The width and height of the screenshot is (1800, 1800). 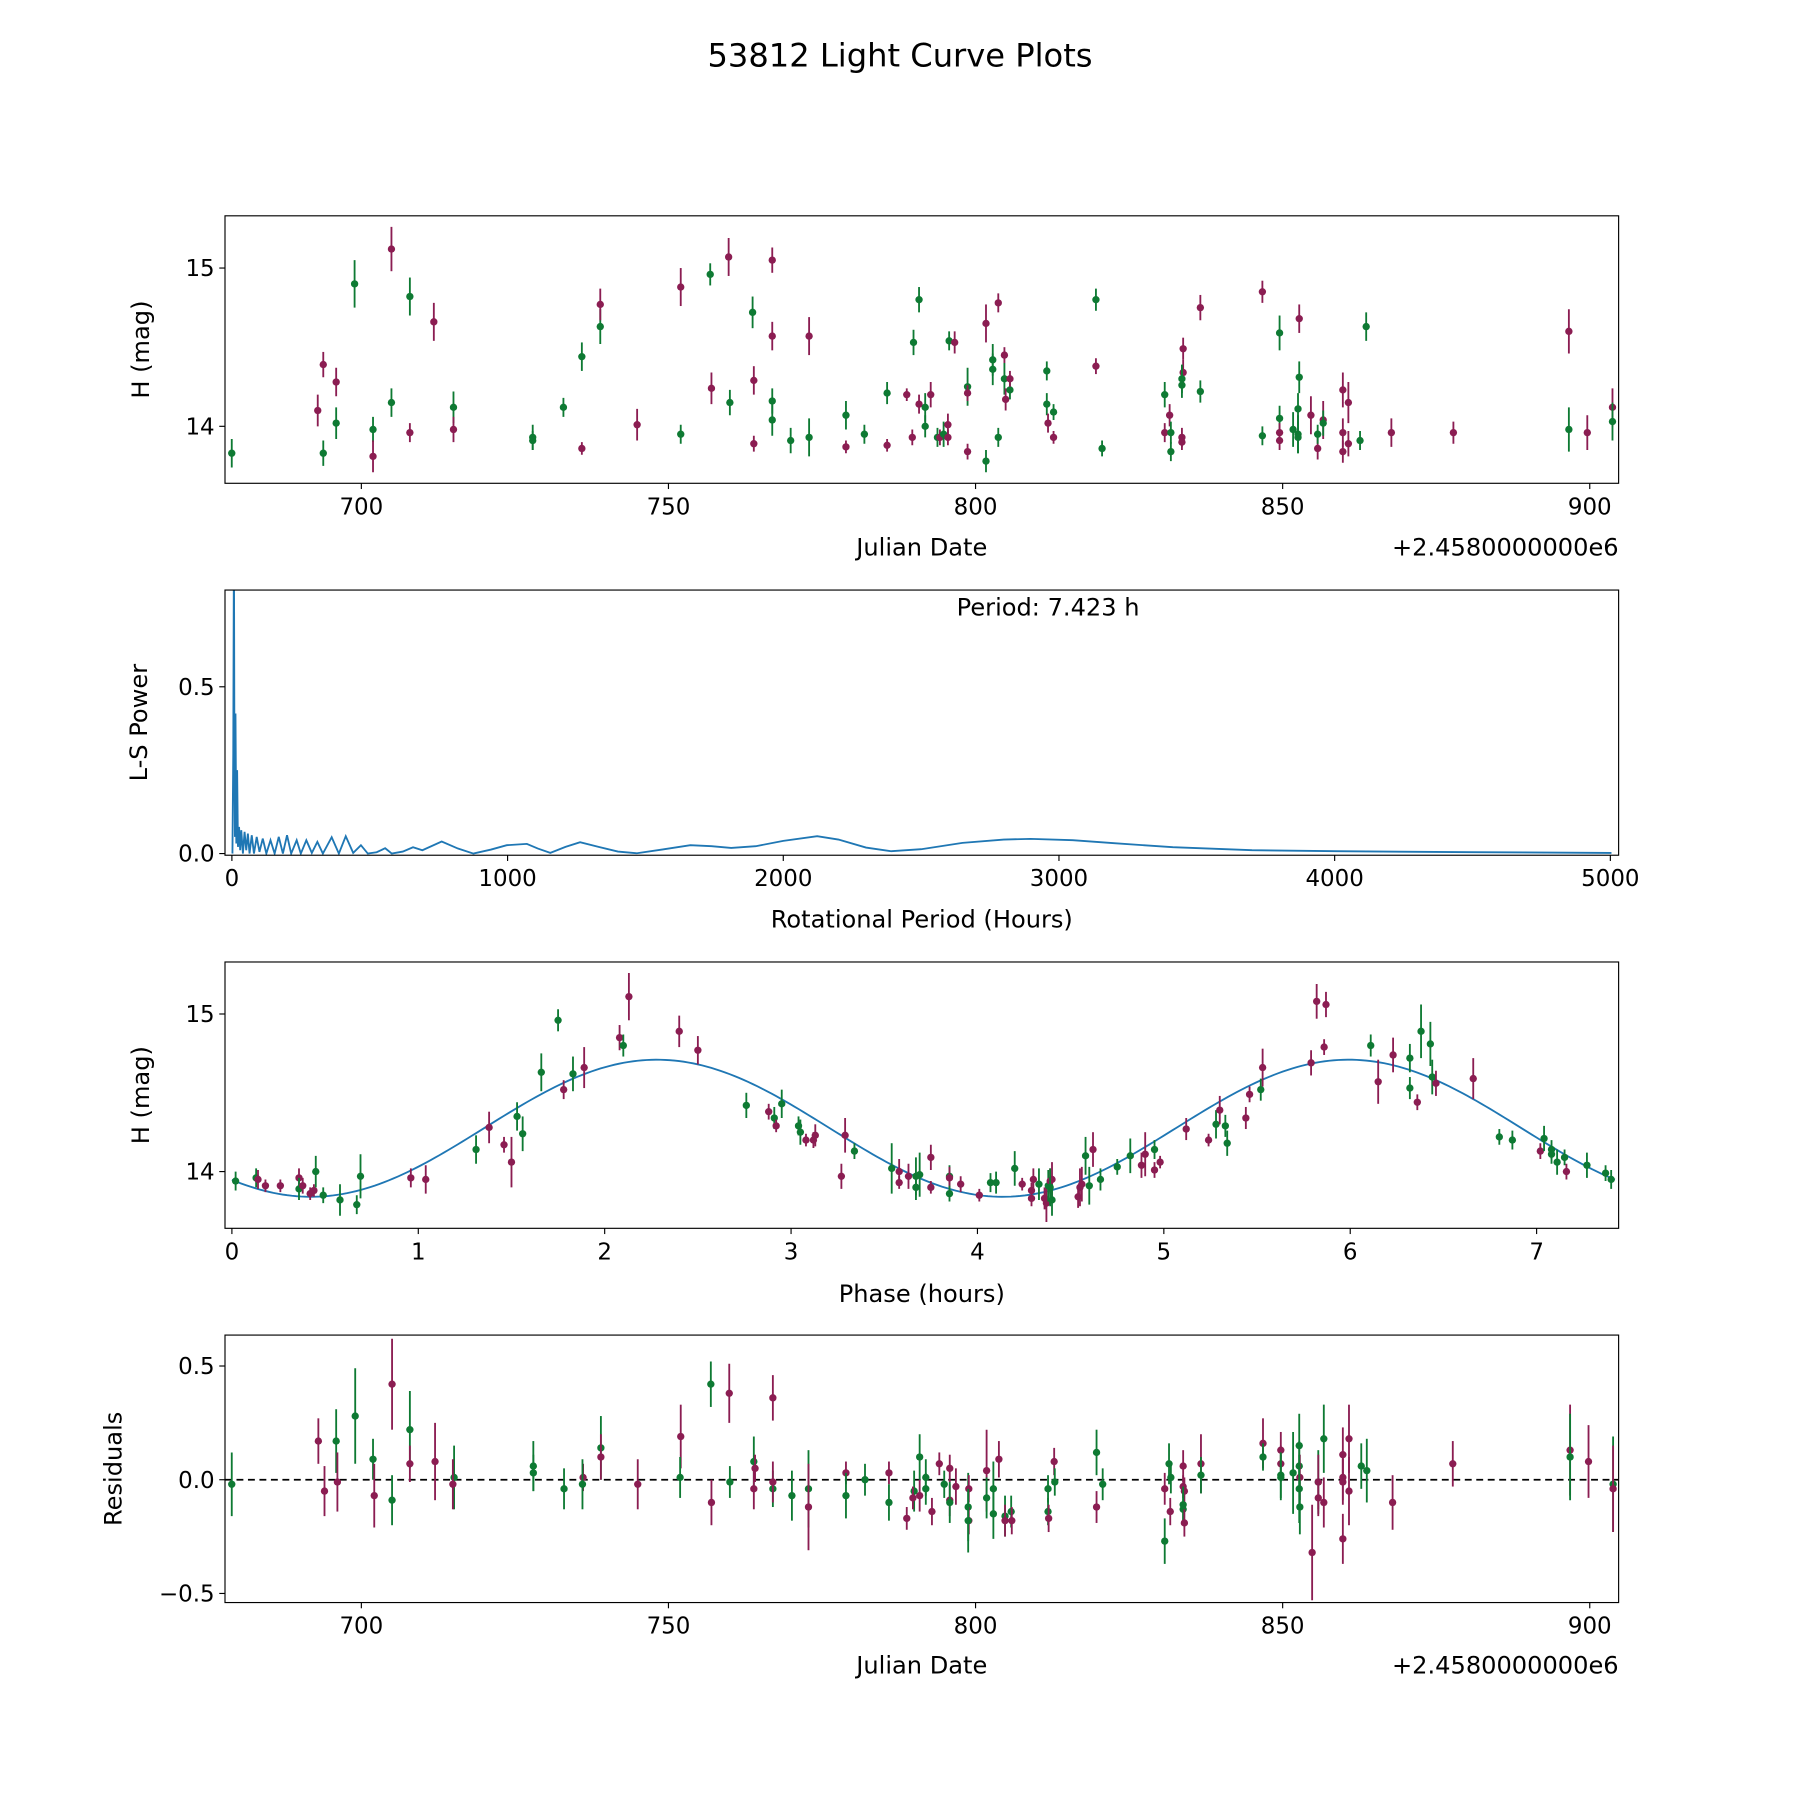 I want to click on x-tick-label: 0, so click(x=232, y=1252).